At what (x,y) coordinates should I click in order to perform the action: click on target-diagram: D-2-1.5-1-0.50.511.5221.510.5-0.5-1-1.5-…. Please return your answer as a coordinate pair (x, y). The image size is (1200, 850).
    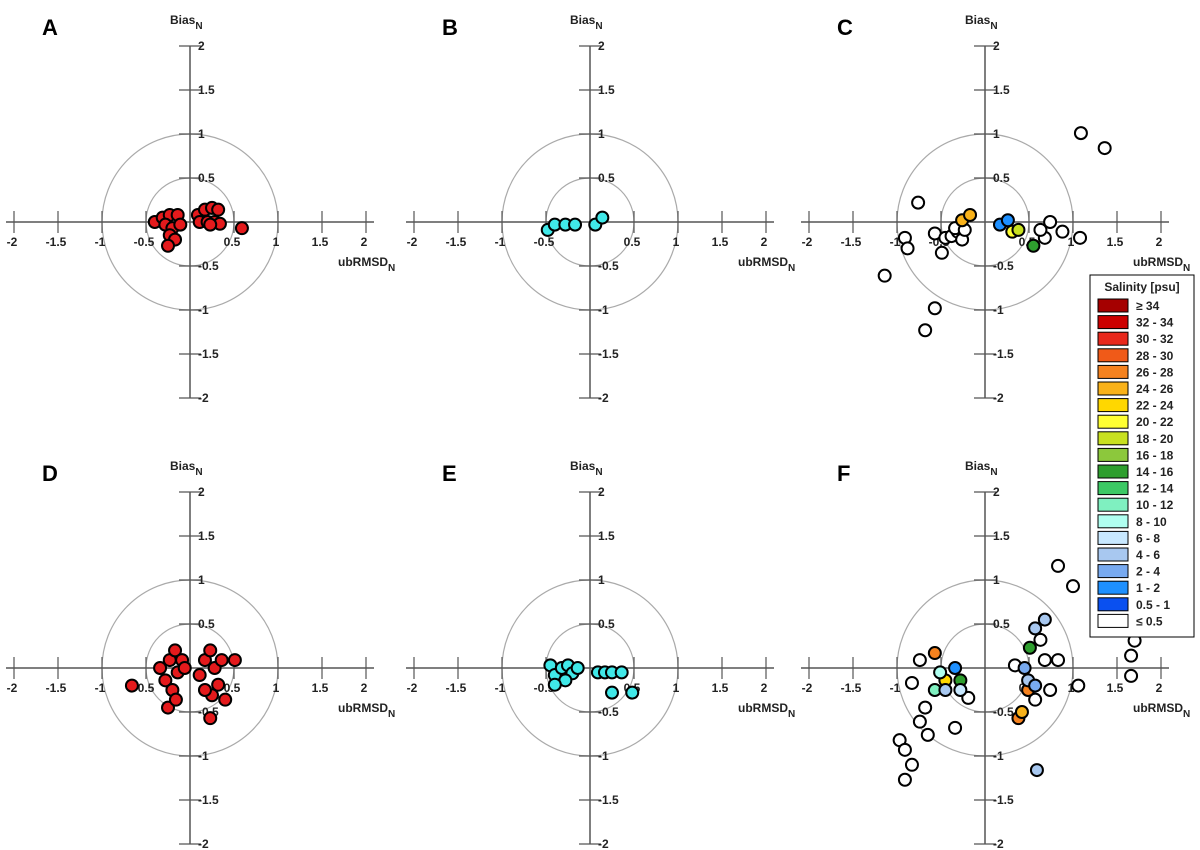
    Looking at the image, I should click on (200, 654).